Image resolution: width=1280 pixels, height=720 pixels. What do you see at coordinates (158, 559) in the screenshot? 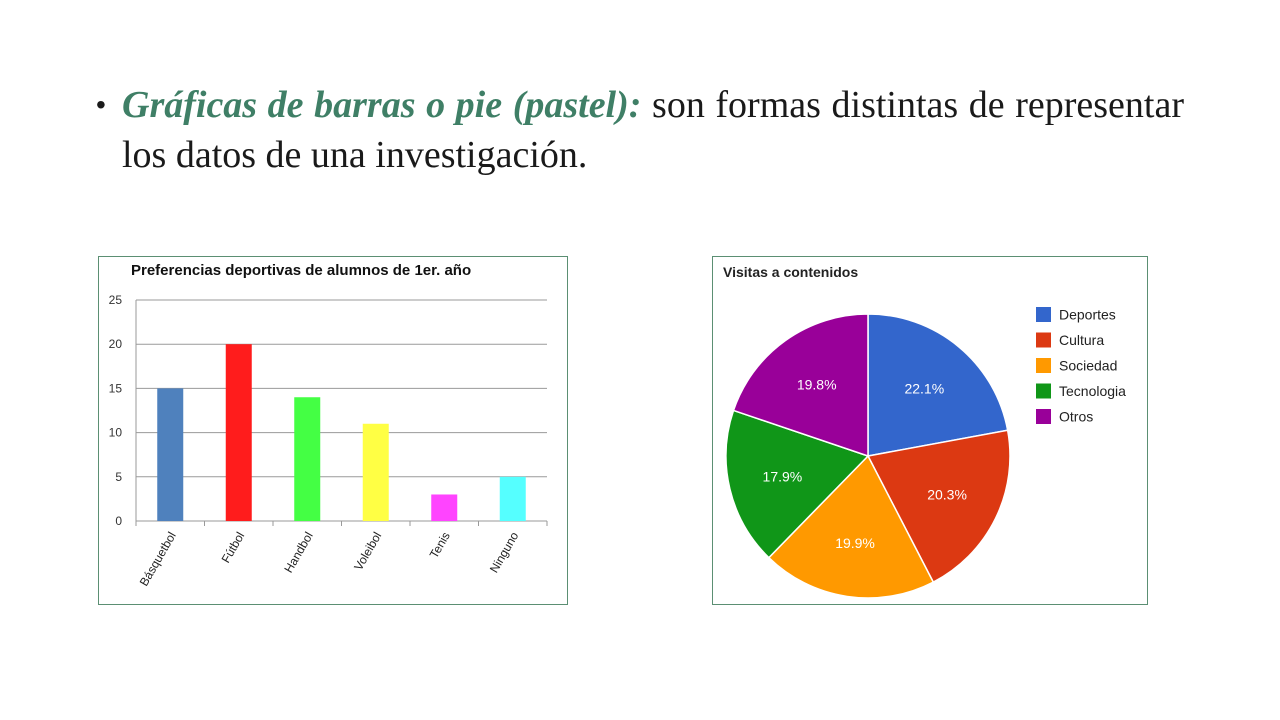
I see `x-tick-label: Básquetbol` at bounding box center [158, 559].